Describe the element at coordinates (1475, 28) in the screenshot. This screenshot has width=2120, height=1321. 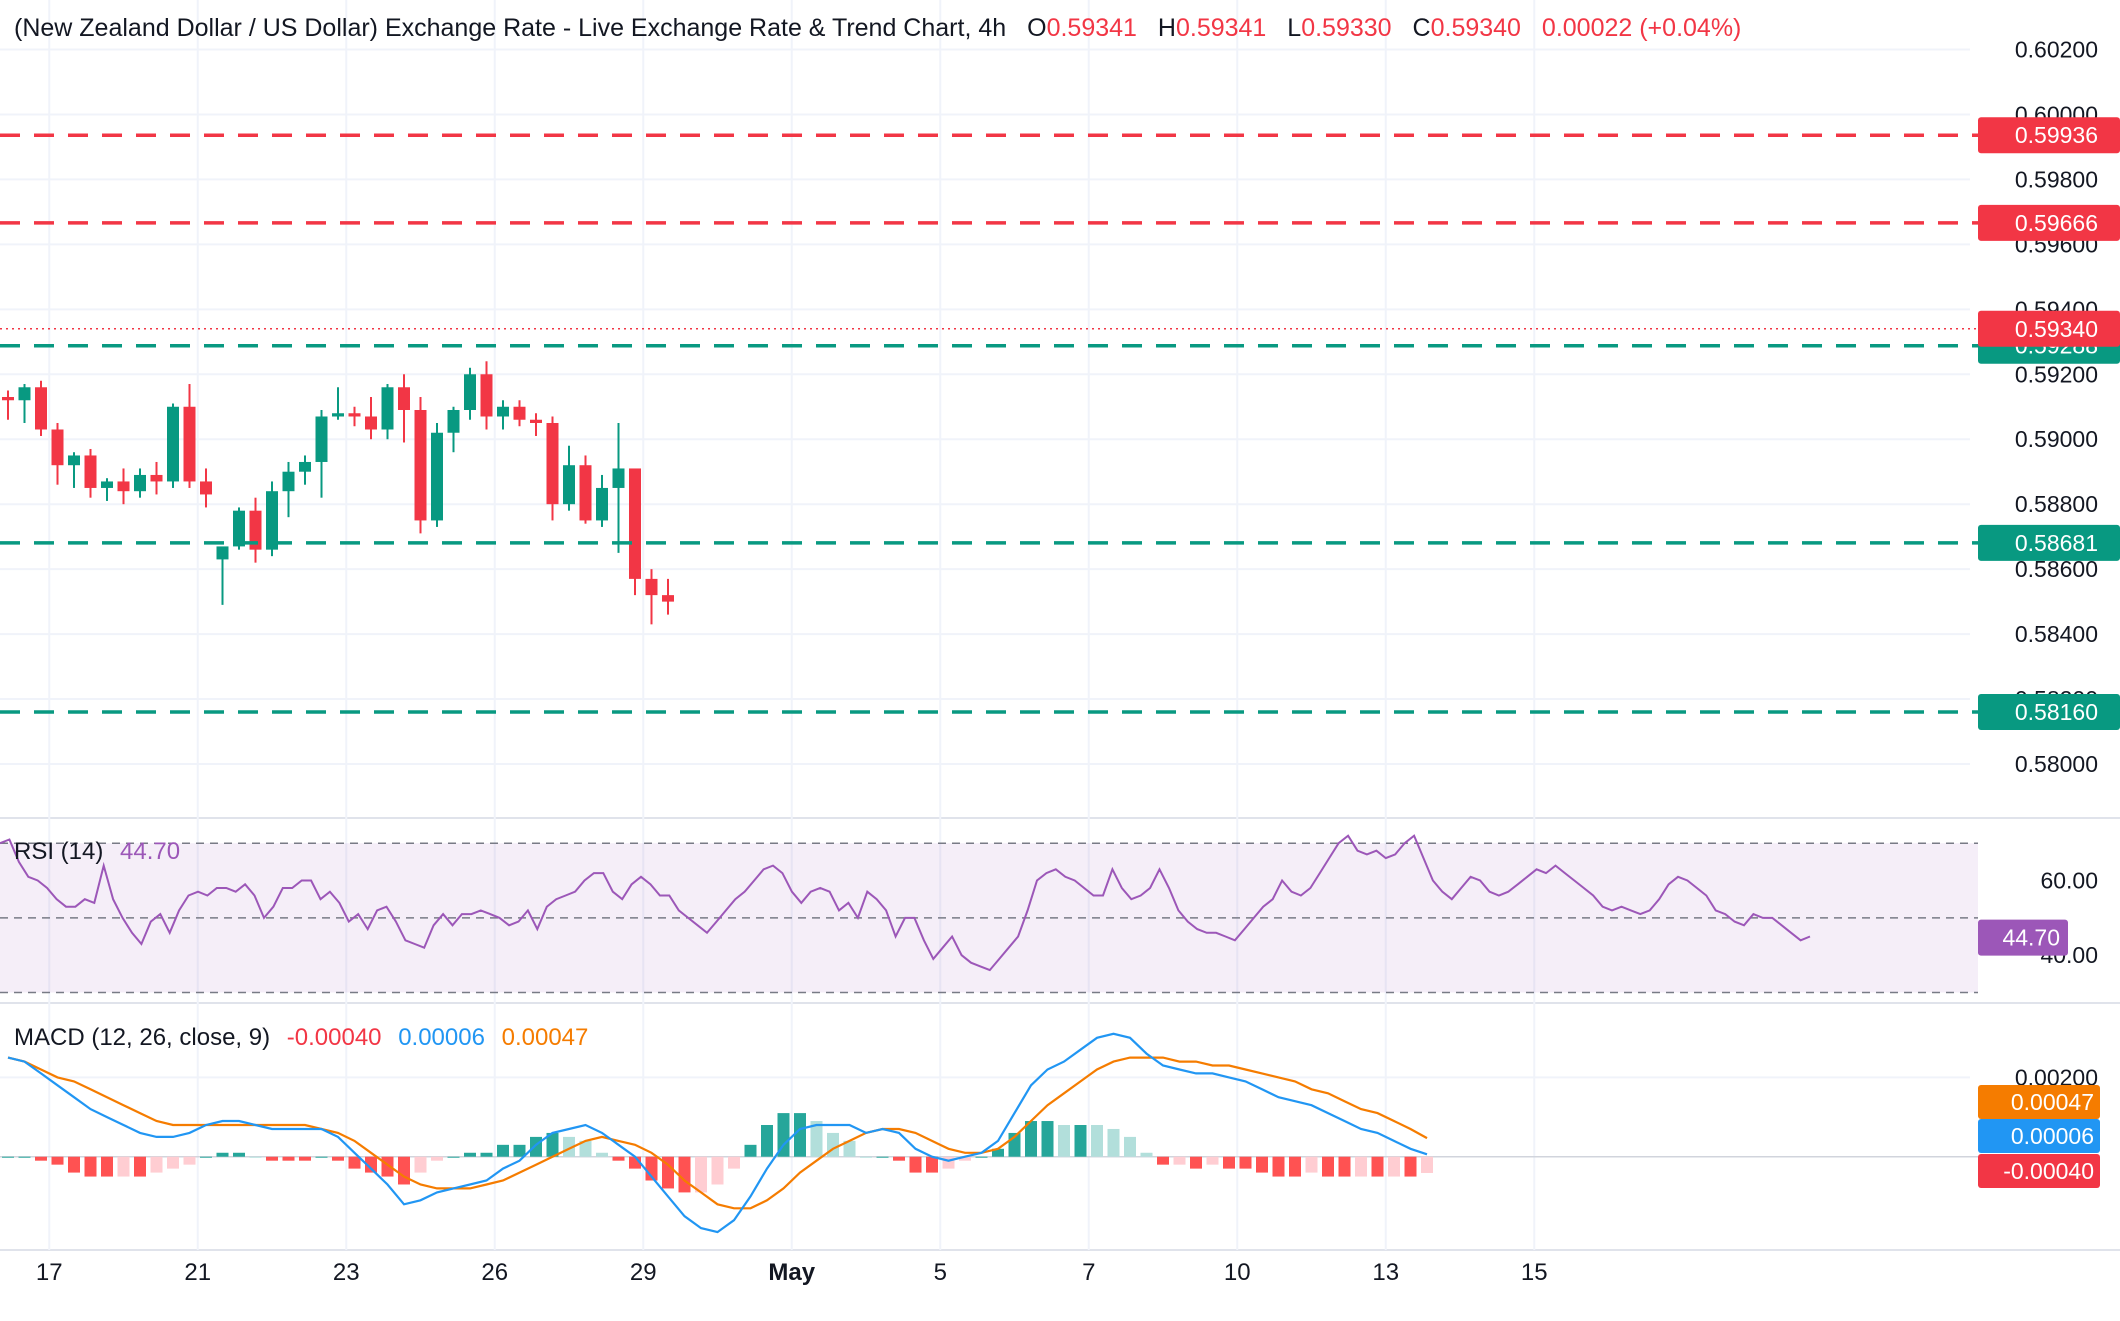
I see `close-value: 0.59340` at that location.